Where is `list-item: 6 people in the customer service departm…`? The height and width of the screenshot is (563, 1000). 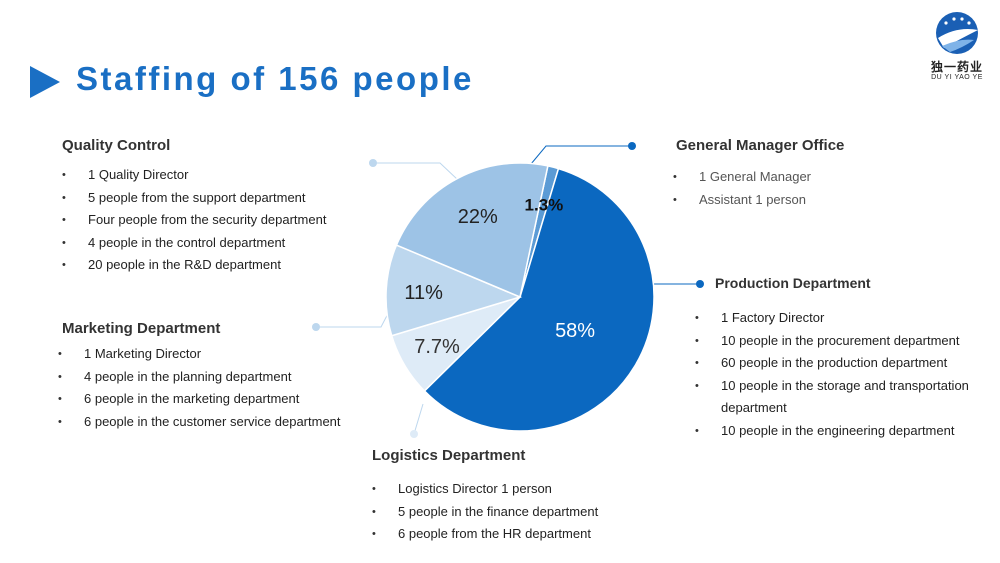
list-item: 6 people in the customer service departm… is located at coordinates (220, 422).